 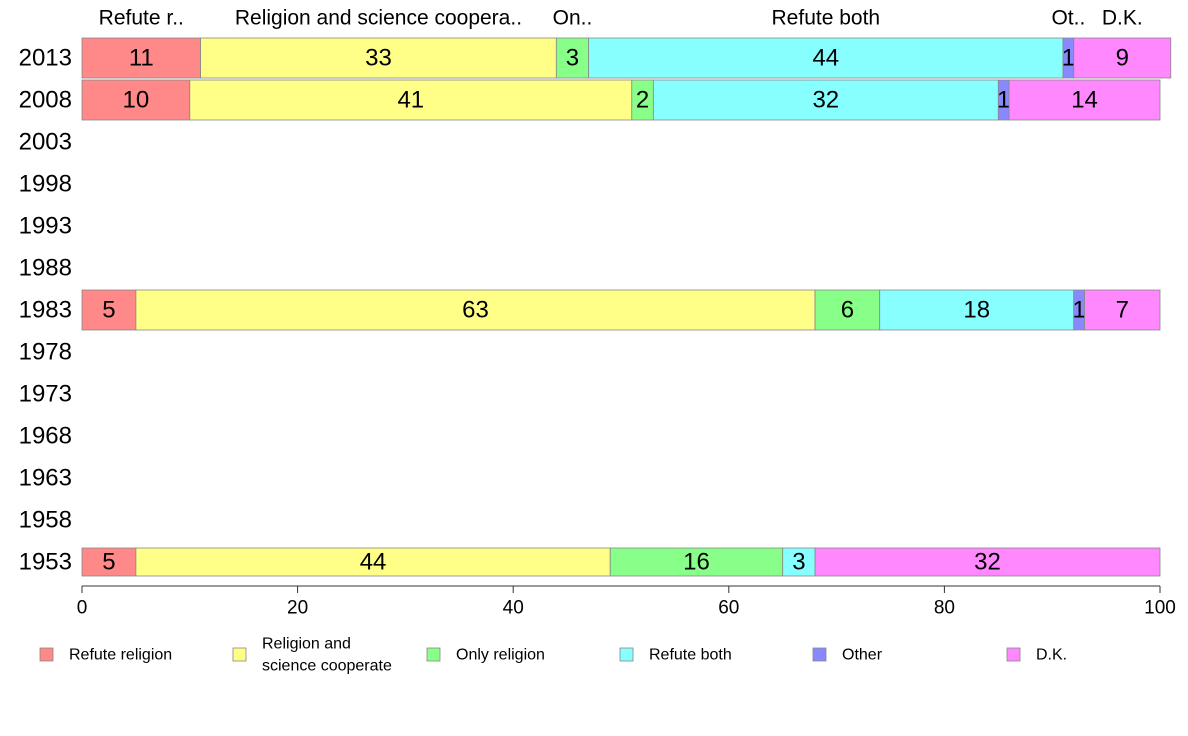 I want to click on data-label: 16, so click(x=696, y=562).